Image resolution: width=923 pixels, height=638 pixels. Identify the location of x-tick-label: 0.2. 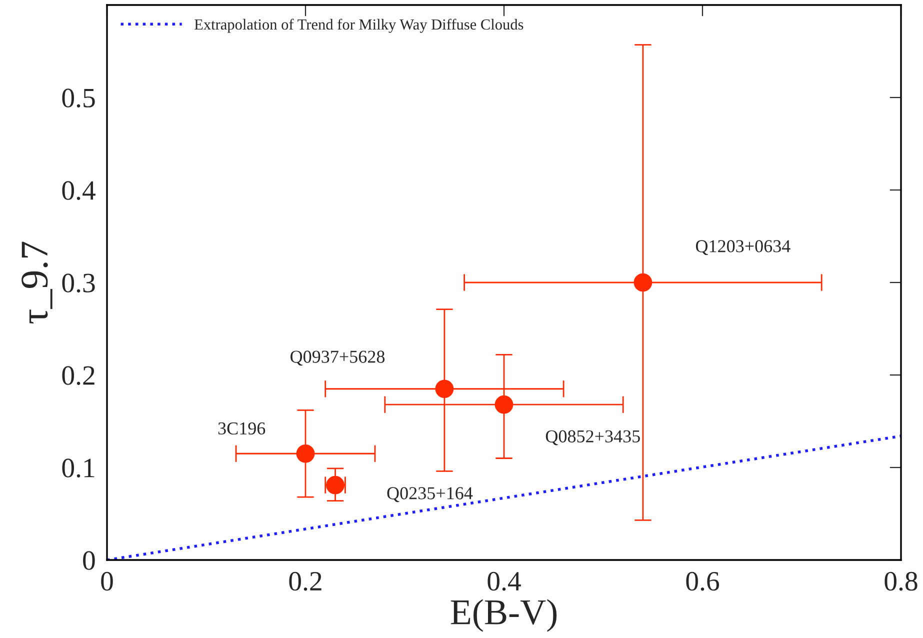
(305, 581).